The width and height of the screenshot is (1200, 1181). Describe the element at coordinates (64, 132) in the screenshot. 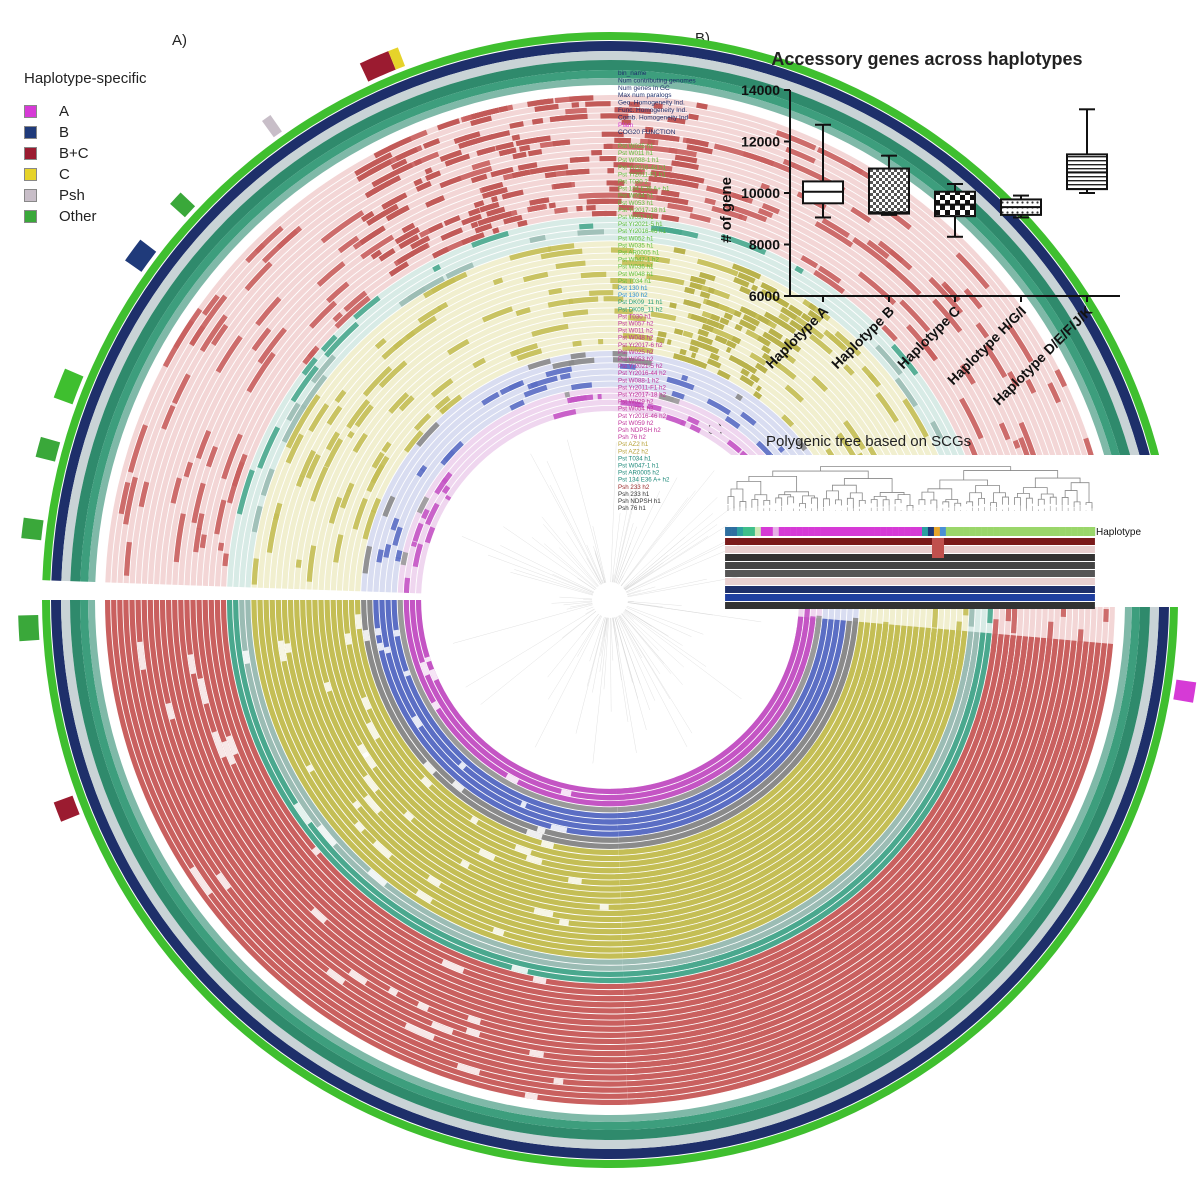

I see `legend-label: B` at that location.